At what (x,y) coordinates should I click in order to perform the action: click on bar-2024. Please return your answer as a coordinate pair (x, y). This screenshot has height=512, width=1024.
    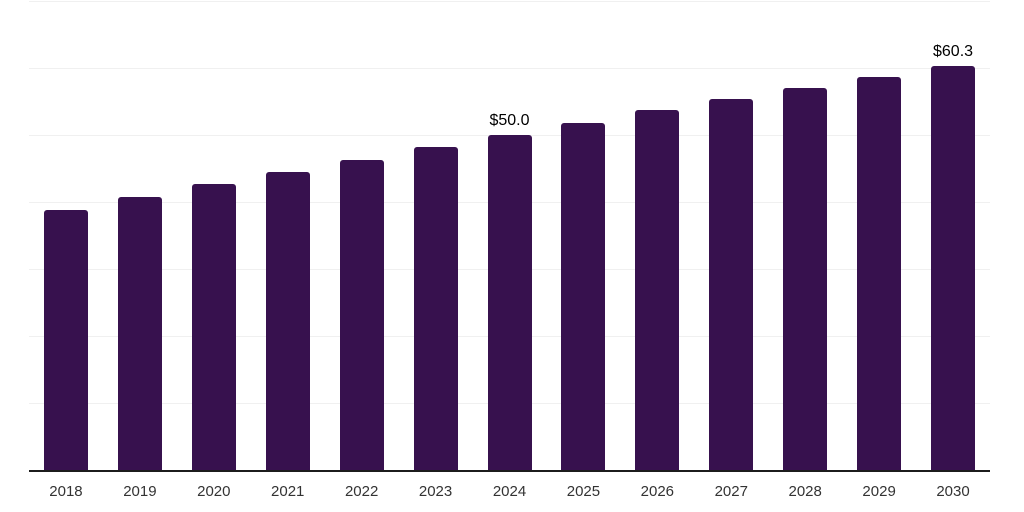
    Looking at the image, I should click on (510, 302).